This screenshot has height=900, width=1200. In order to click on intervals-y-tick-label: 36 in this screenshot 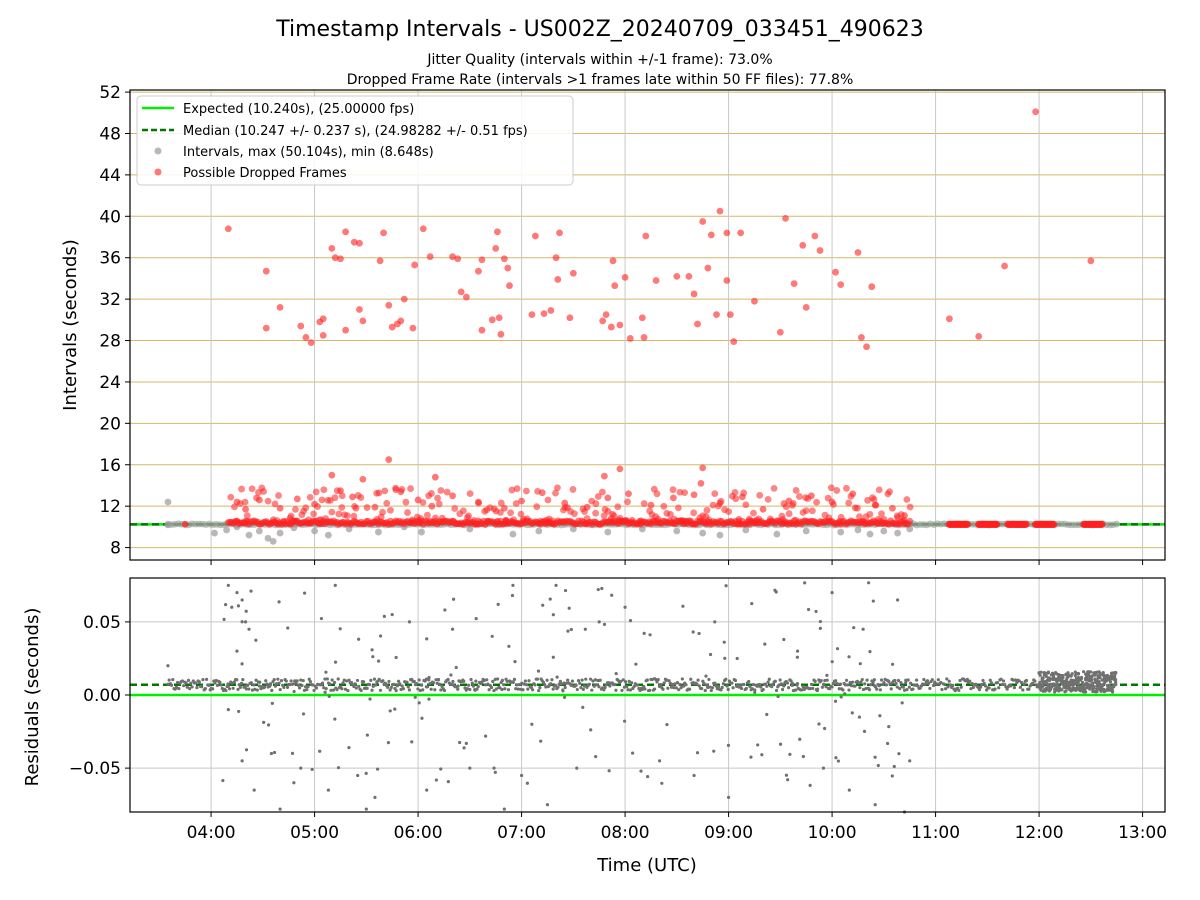, I will do `click(110, 259)`.